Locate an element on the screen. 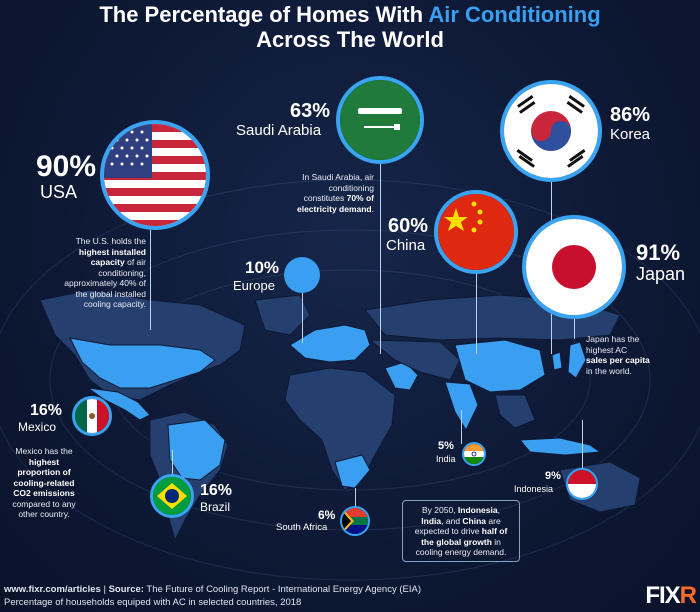  growth-note-bold: Indonesia is located at coordinates (477, 510).